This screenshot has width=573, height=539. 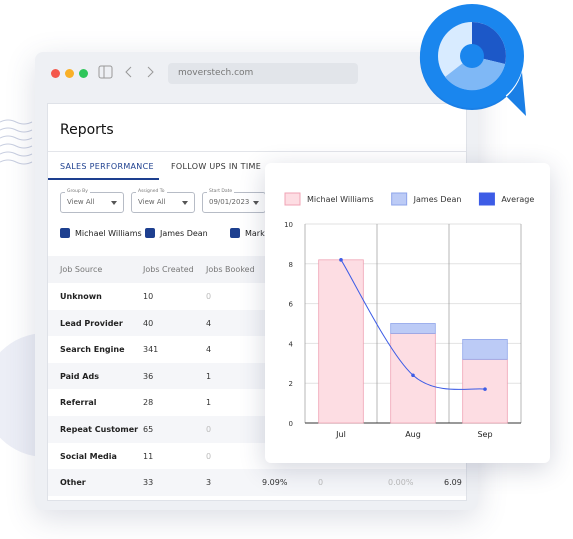 What do you see at coordinates (230, 269) in the screenshot?
I see `column-header: Jobs Booked` at bounding box center [230, 269].